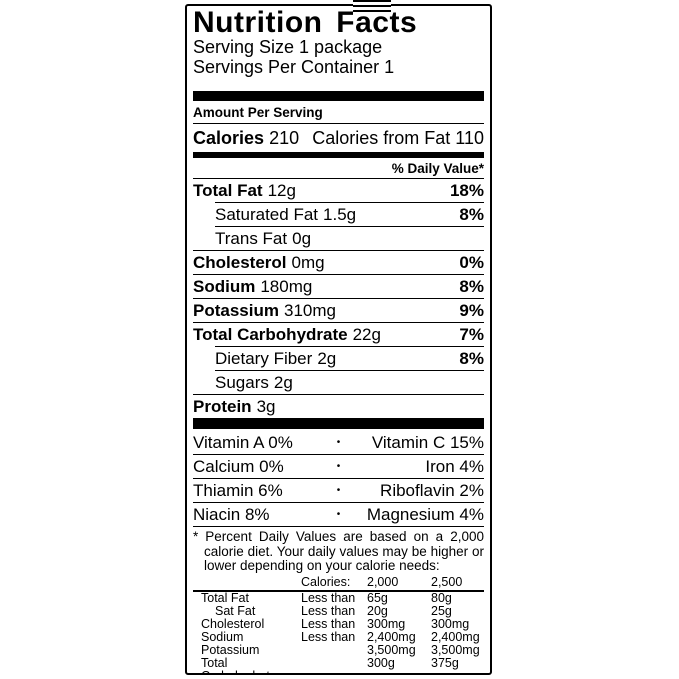 The image size is (679, 679). Describe the element at coordinates (338, 190) in the screenshot. I see `nutrient-row-total-fat: Total Fat 12g 18%` at that location.